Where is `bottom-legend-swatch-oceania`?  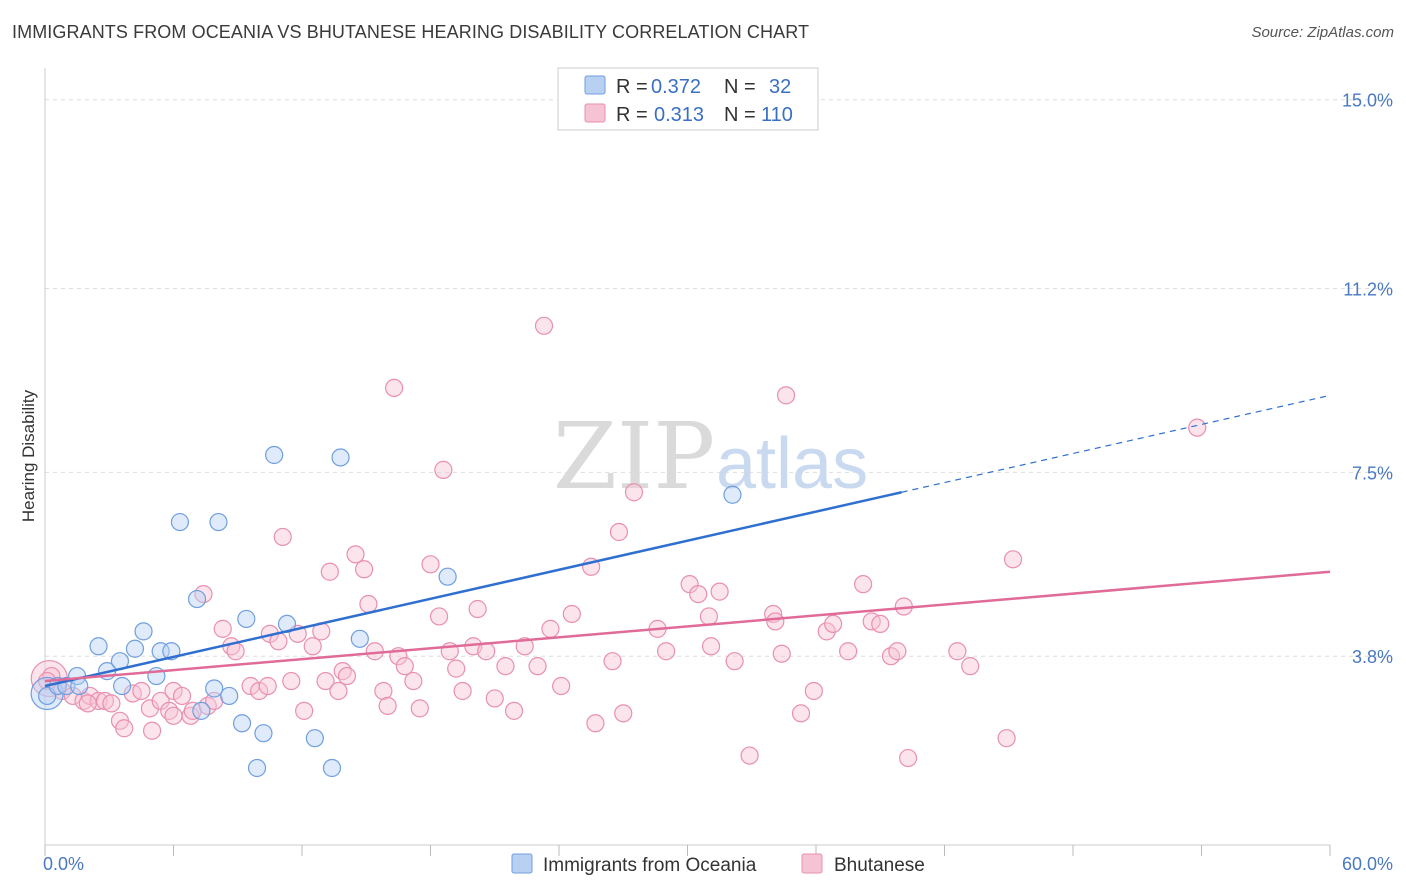
bottom-legend-swatch-oceania is located at coordinates (522, 863).